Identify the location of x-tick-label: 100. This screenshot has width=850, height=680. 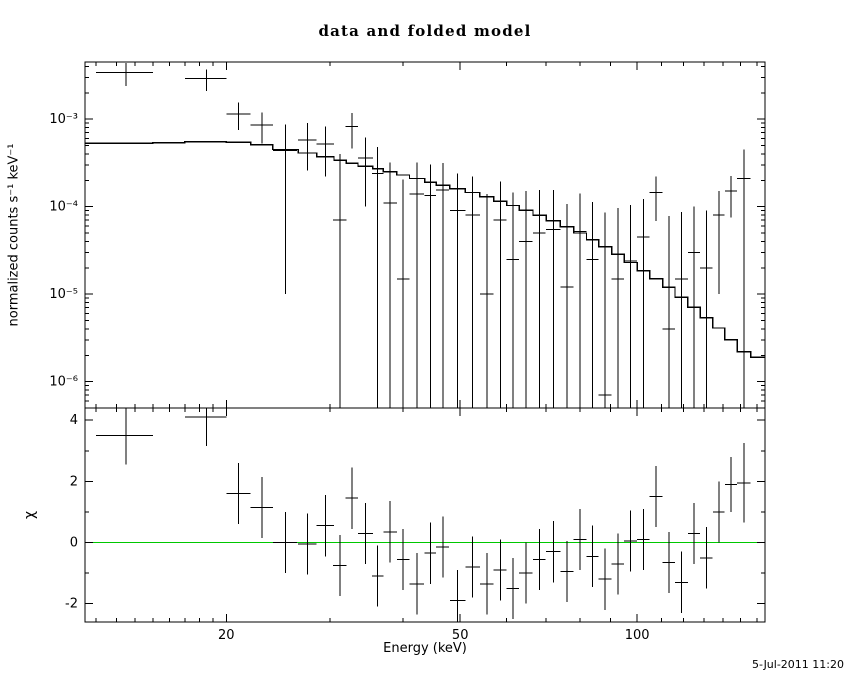
(637, 635).